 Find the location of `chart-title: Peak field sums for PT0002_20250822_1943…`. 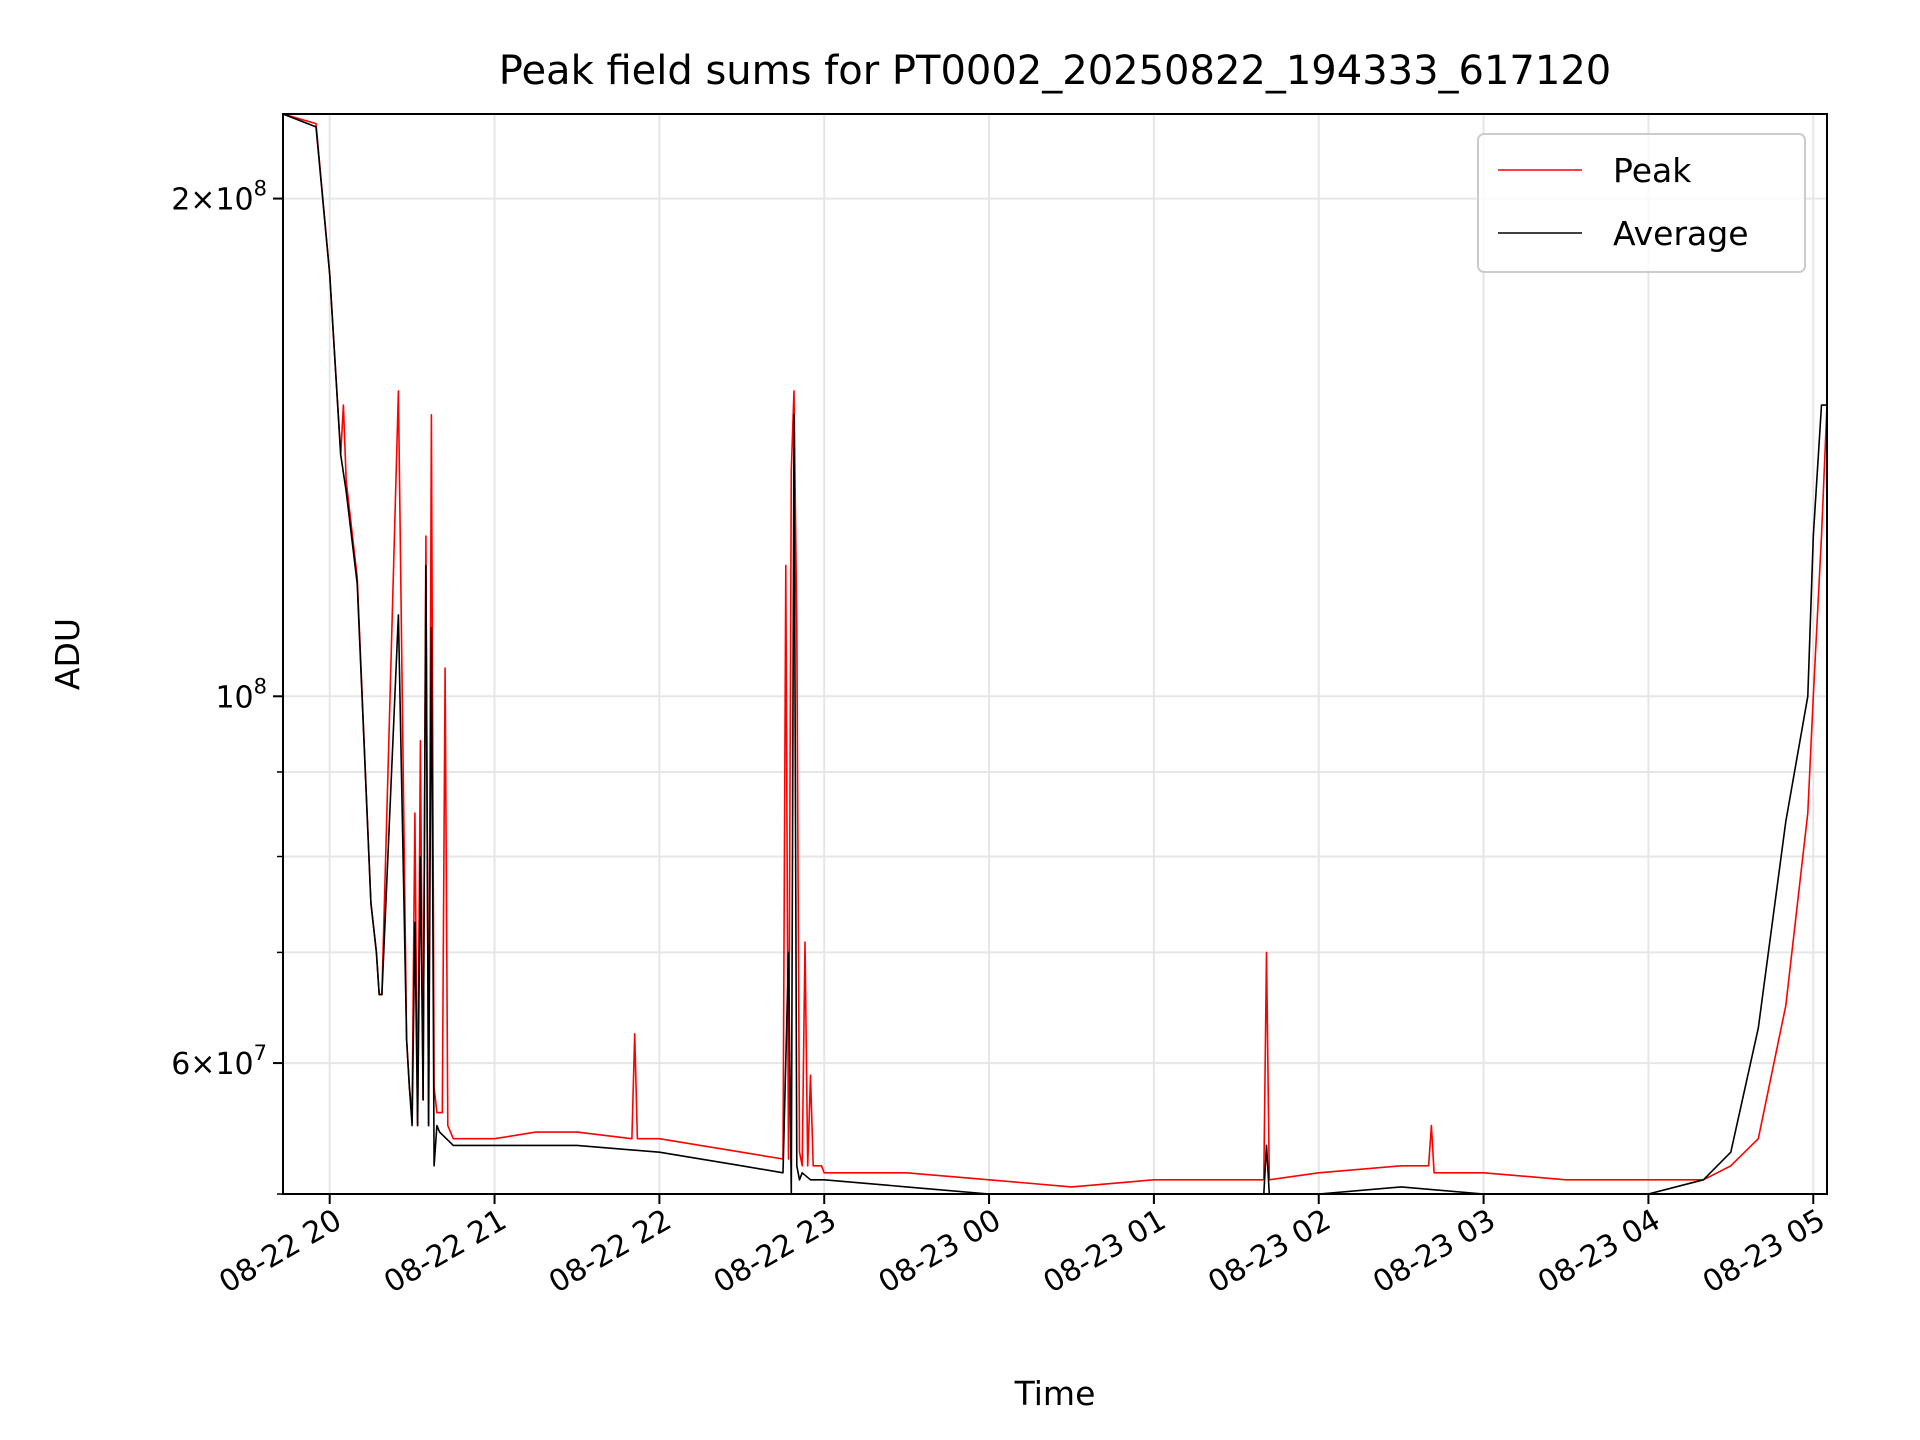

chart-title: Peak field sums for PT0002_20250822_1943… is located at coordinates (1055, 71).